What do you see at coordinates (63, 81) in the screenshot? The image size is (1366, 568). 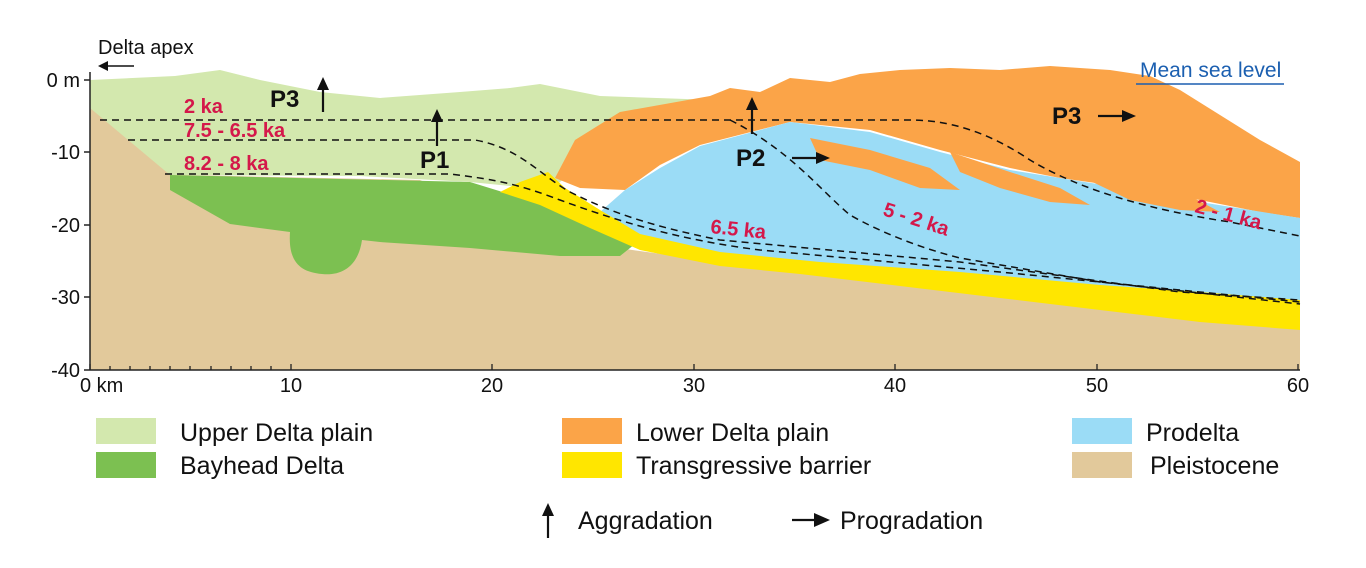 I see `y-tick-label: 0 m` at bounding box center [63, 81].